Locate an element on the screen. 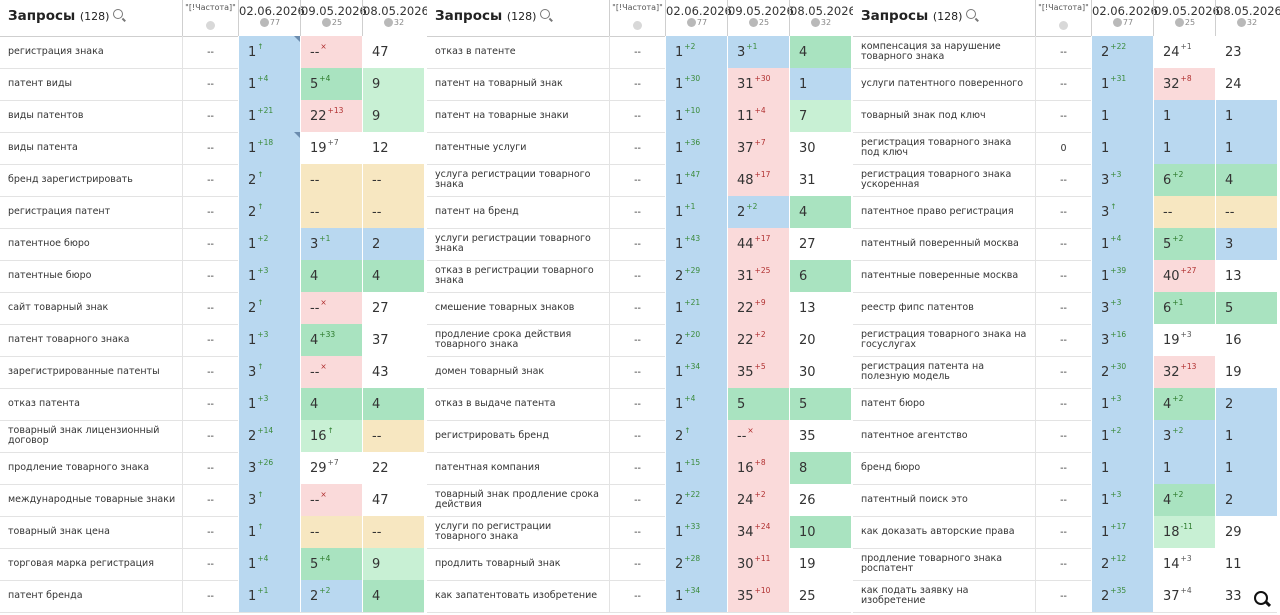 Image resolution: width=1280 pixels, height=615 pixels. position-cell: 5 is located at coordinates (758, 404).